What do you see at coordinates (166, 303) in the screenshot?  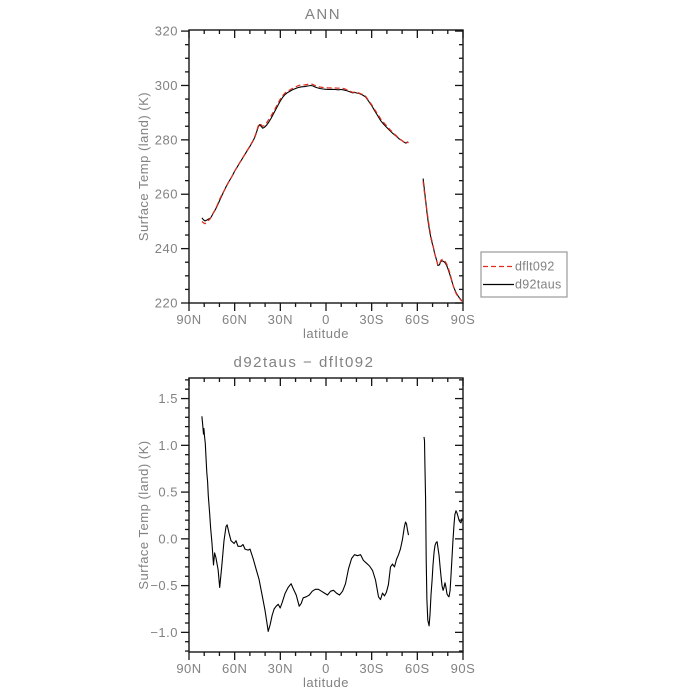 I see `y-tick-label: 220` at bounding box center [166, 303].